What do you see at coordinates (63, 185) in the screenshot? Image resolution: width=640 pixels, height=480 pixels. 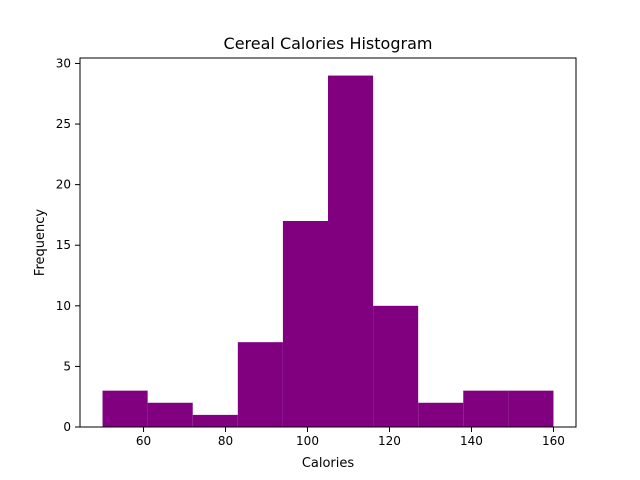 I see `y-tick-label: 20` at bounding box center [63, 185].